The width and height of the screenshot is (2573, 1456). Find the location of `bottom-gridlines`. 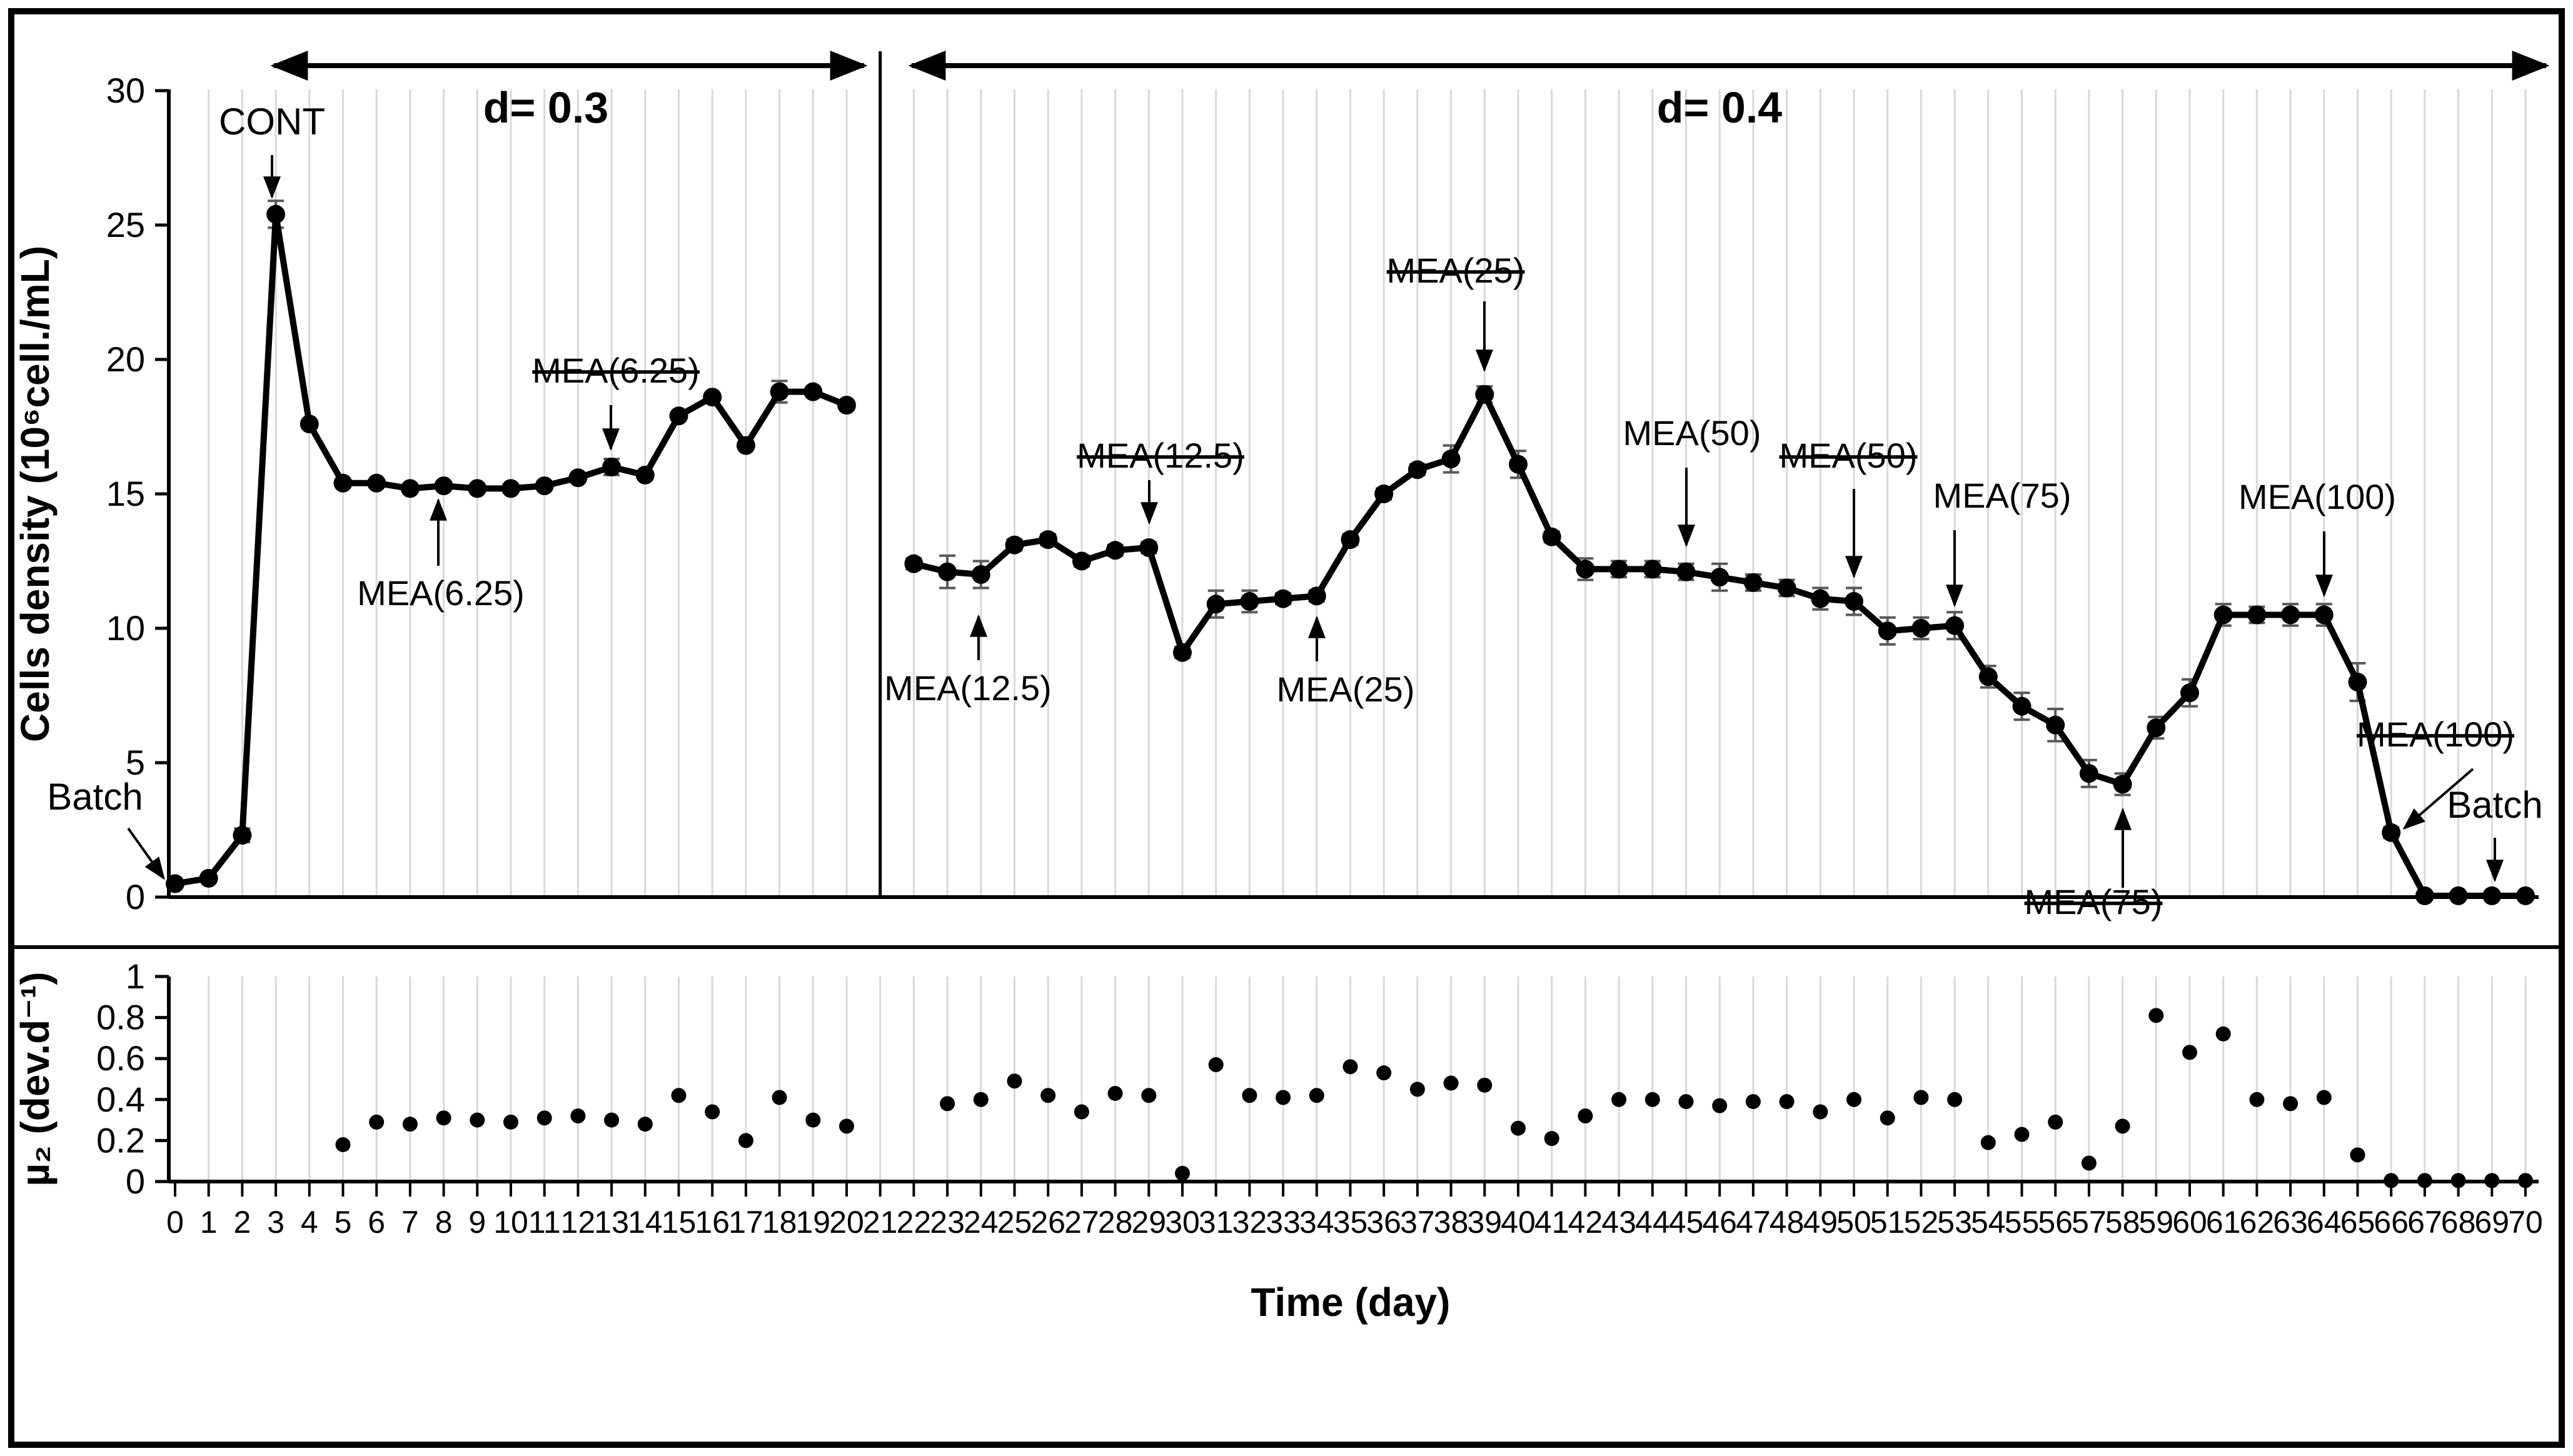

bottom-gridlines is located at coordinates (1367, 1079).